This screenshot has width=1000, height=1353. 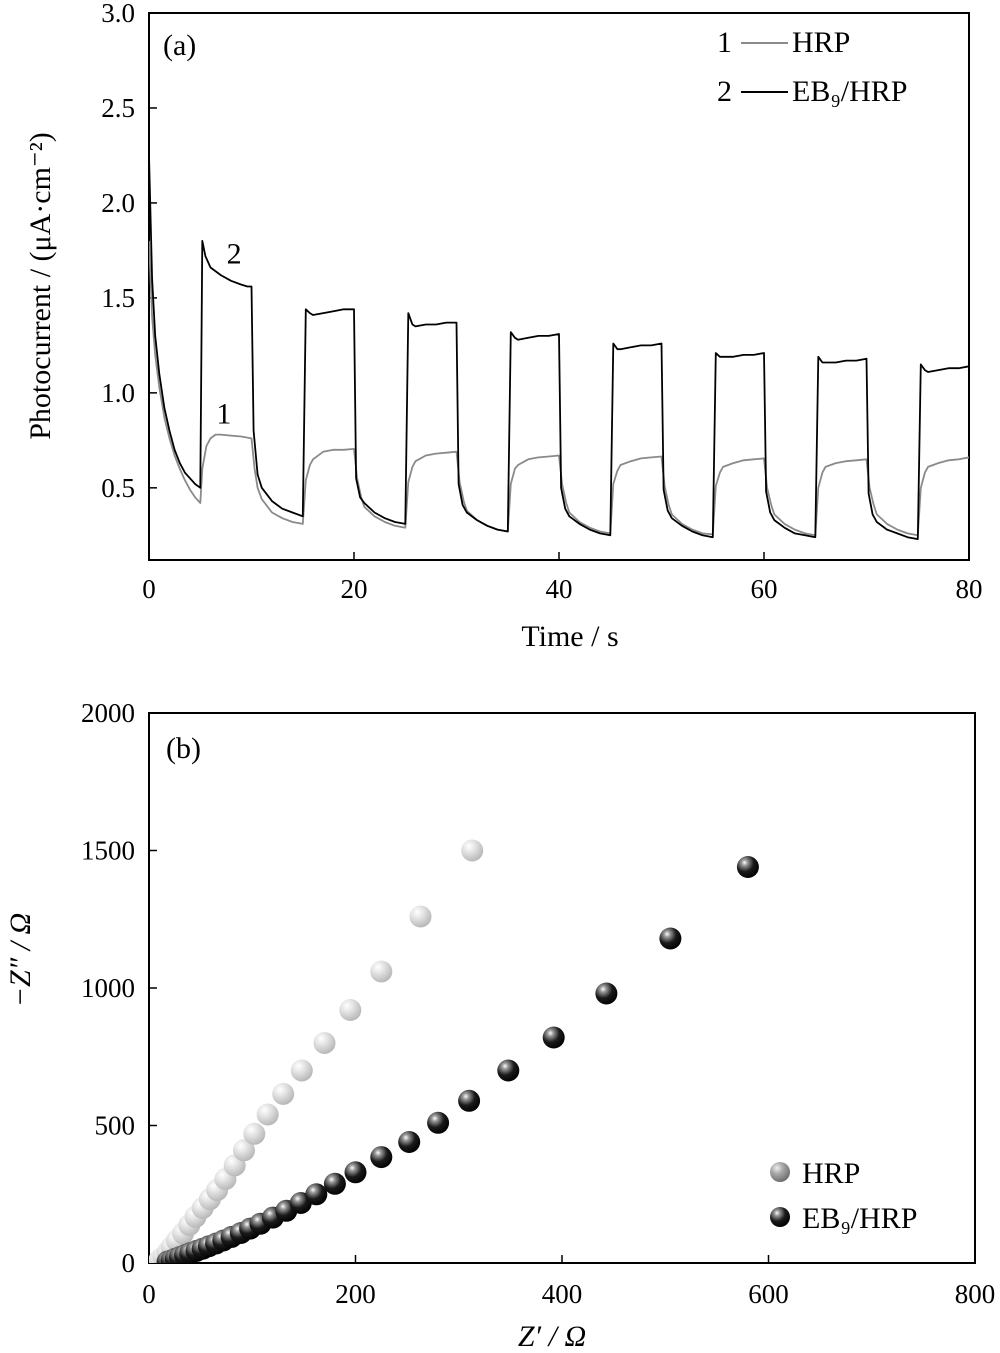 I want to click on legend-b: HRP EB₉/HRP, so click(x=844, y=1196).